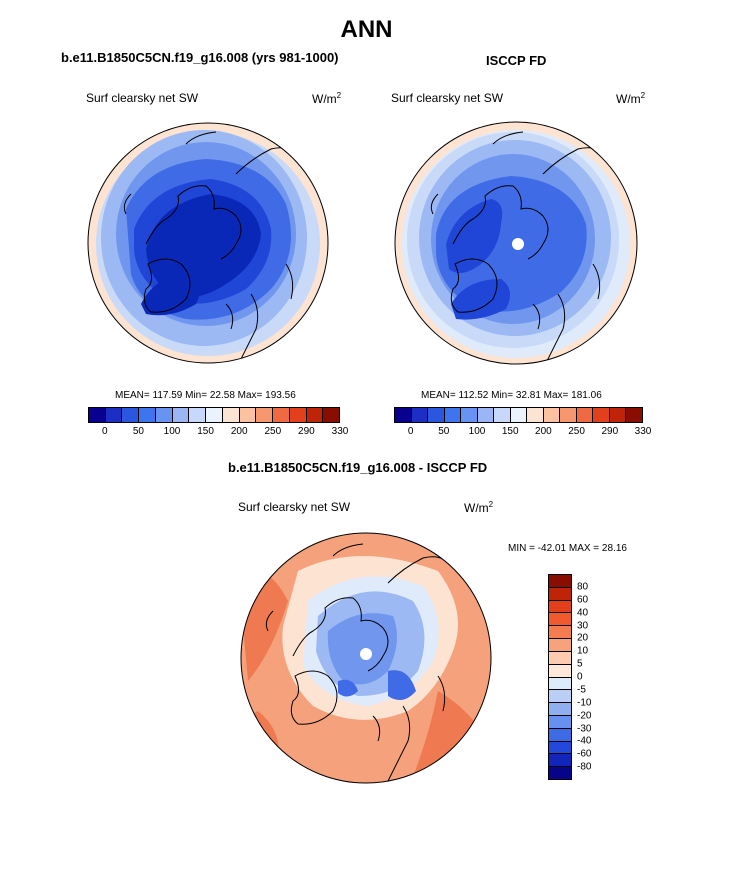 This screenshot has width=733, height=882. Describe the element at coordinates (511, 395) in the screenshot. I see `panel2-stats: MEAN= 112.52 Min= 32.81 Max= 181.06` at that location.